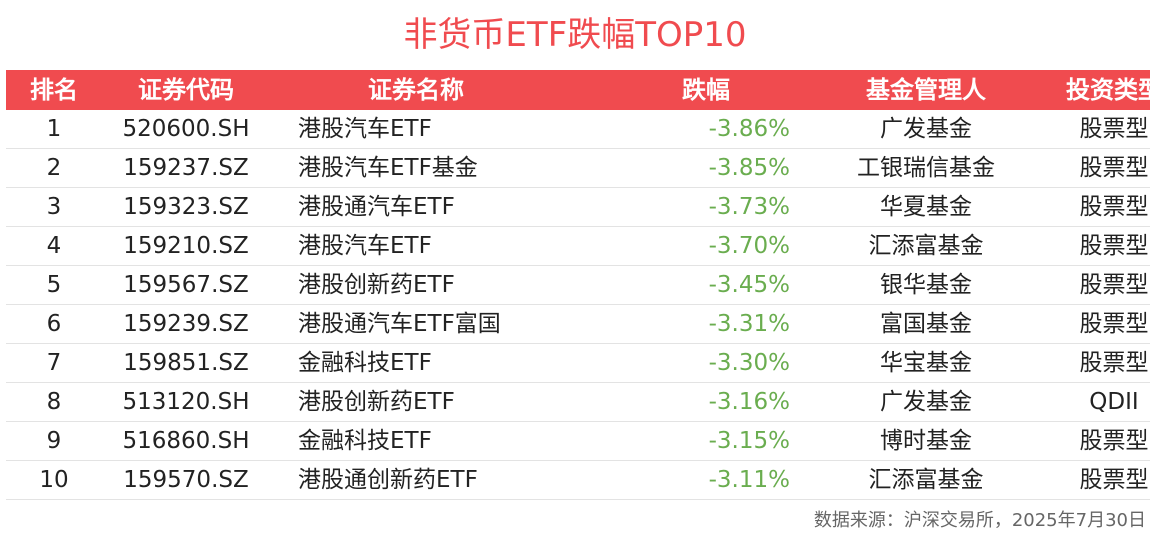 This screenshot has height=540, width=1150. Describe the element at coordinates (54, 402) in the screenshot. I see `rank-cell: 8` at that location.